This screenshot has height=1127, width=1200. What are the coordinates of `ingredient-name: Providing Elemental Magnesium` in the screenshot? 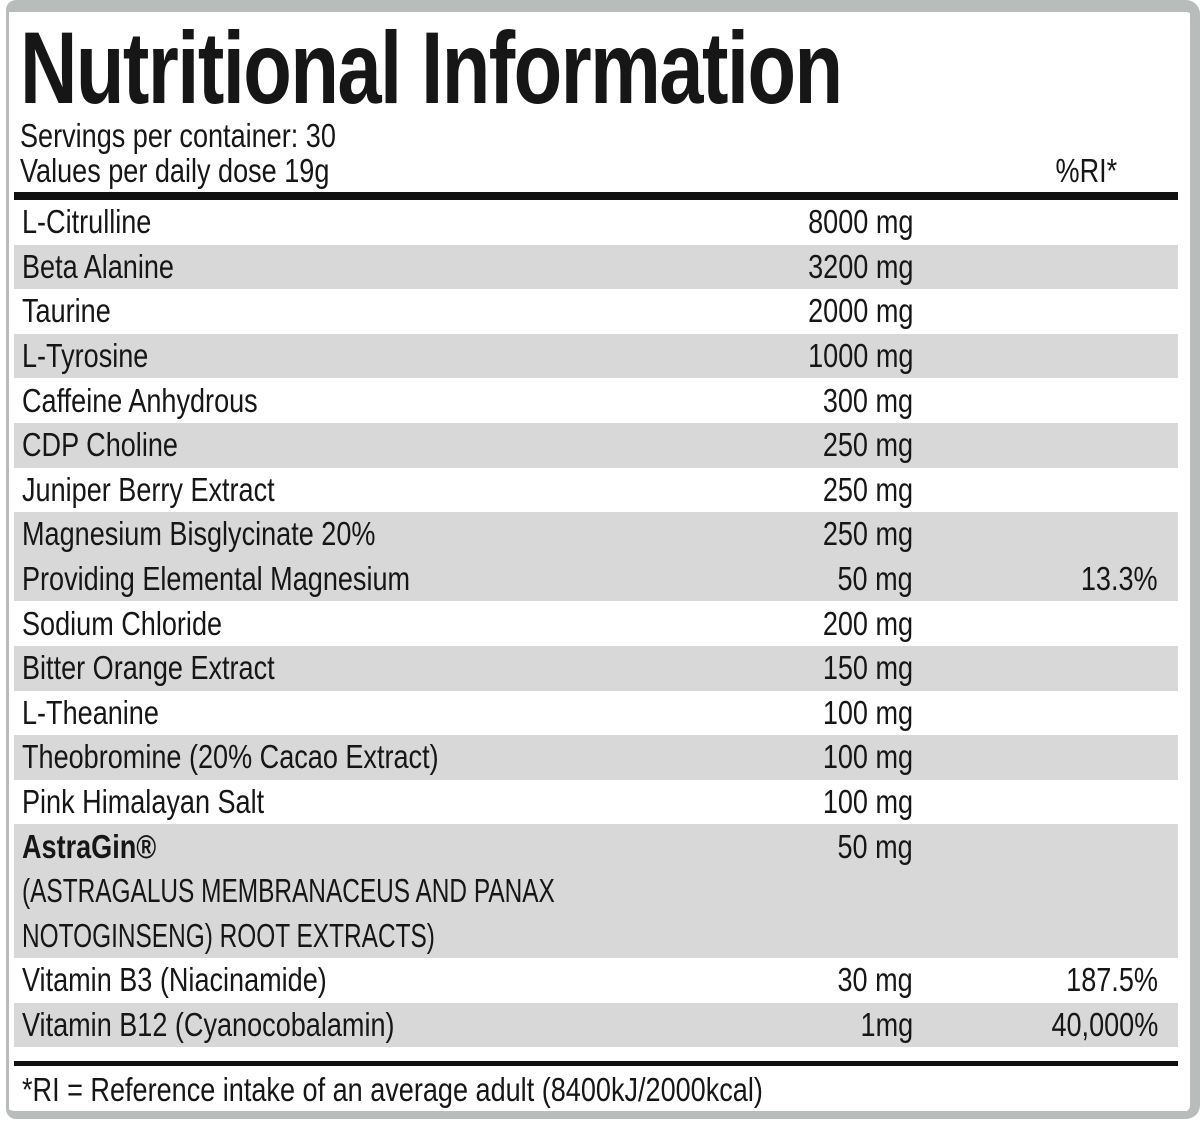 It's located at (216, 579).